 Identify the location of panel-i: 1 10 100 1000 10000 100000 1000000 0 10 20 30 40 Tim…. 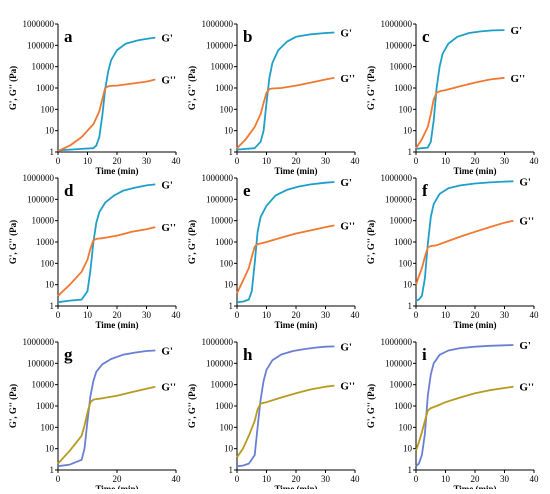
(453, 415).